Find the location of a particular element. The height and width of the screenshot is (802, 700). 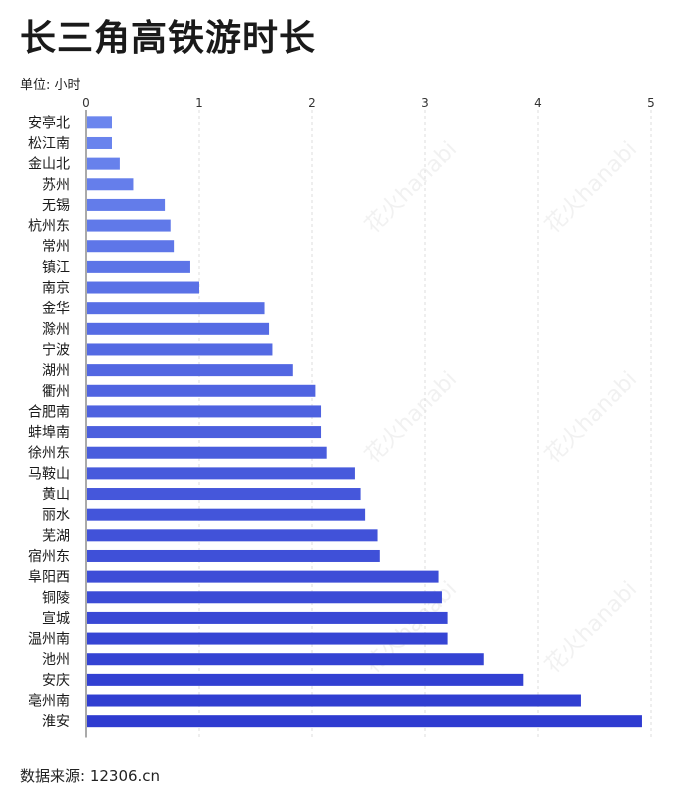

category-label: 池州 is located at coordinates (56, 660).